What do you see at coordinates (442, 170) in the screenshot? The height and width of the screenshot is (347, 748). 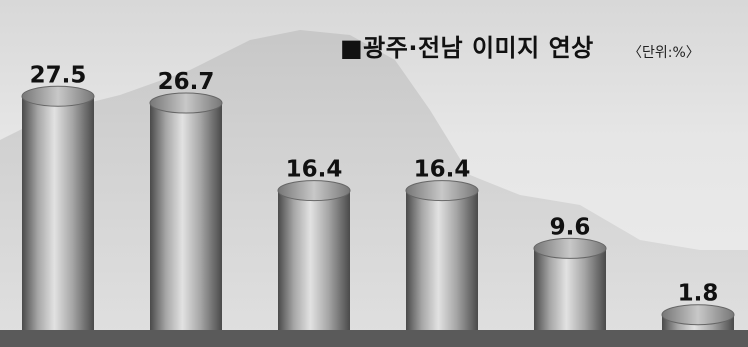 I see `value-label-4: 16.4` at bounding box center [442, 170].